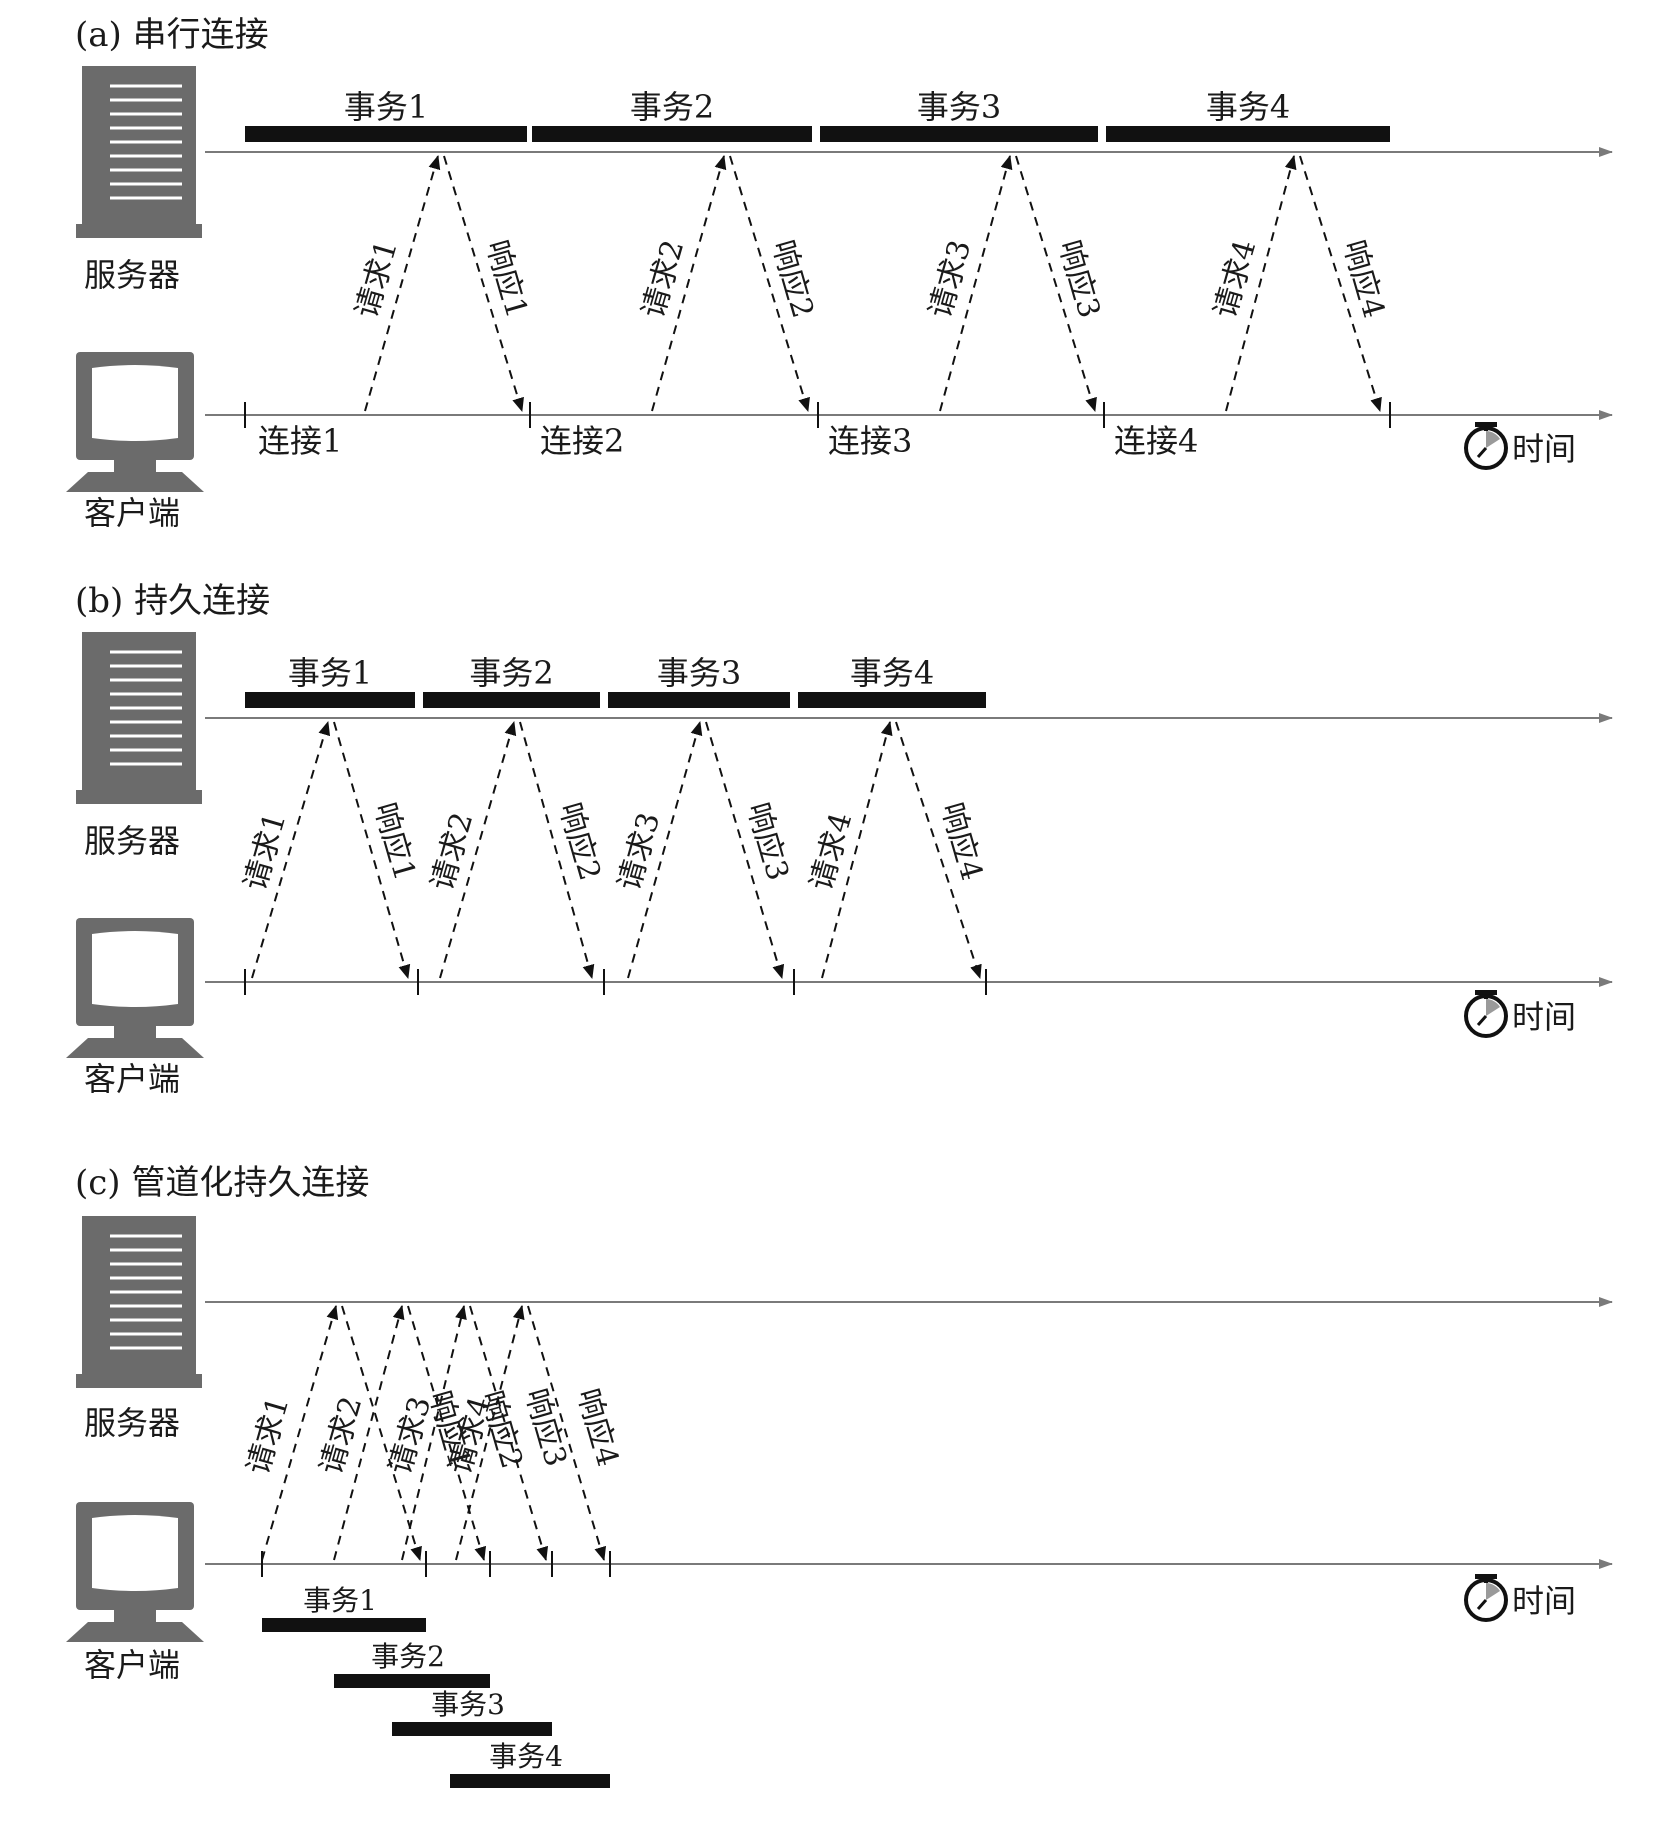  Describe the element at coordinates (870, 441) in the screenshot. I see `connection-label: 连接3` at that location.